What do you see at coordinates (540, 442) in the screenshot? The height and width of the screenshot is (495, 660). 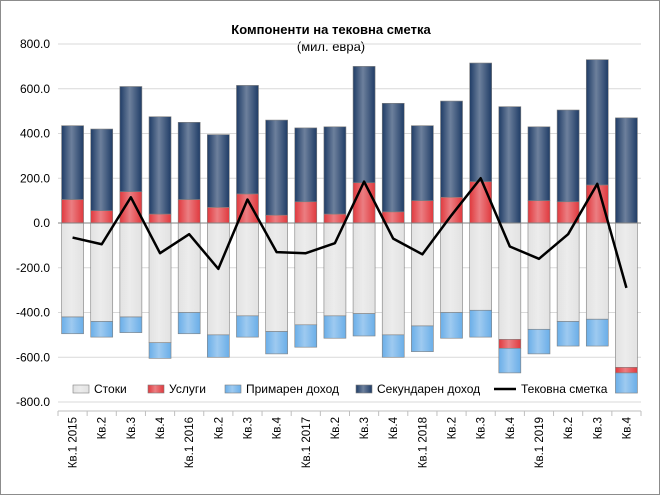 I see `x-tick-label: Кв.1 2019` at bounding box center [540, 442].